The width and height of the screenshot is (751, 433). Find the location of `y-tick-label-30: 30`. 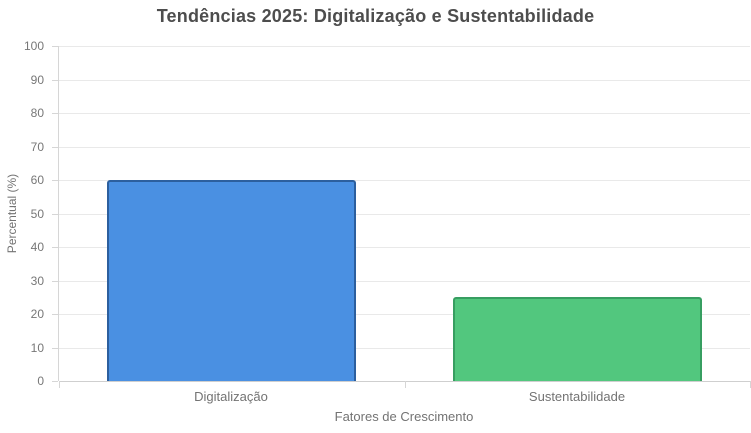

y-tick-label-30: 30 is located at coordinates (37, 280).